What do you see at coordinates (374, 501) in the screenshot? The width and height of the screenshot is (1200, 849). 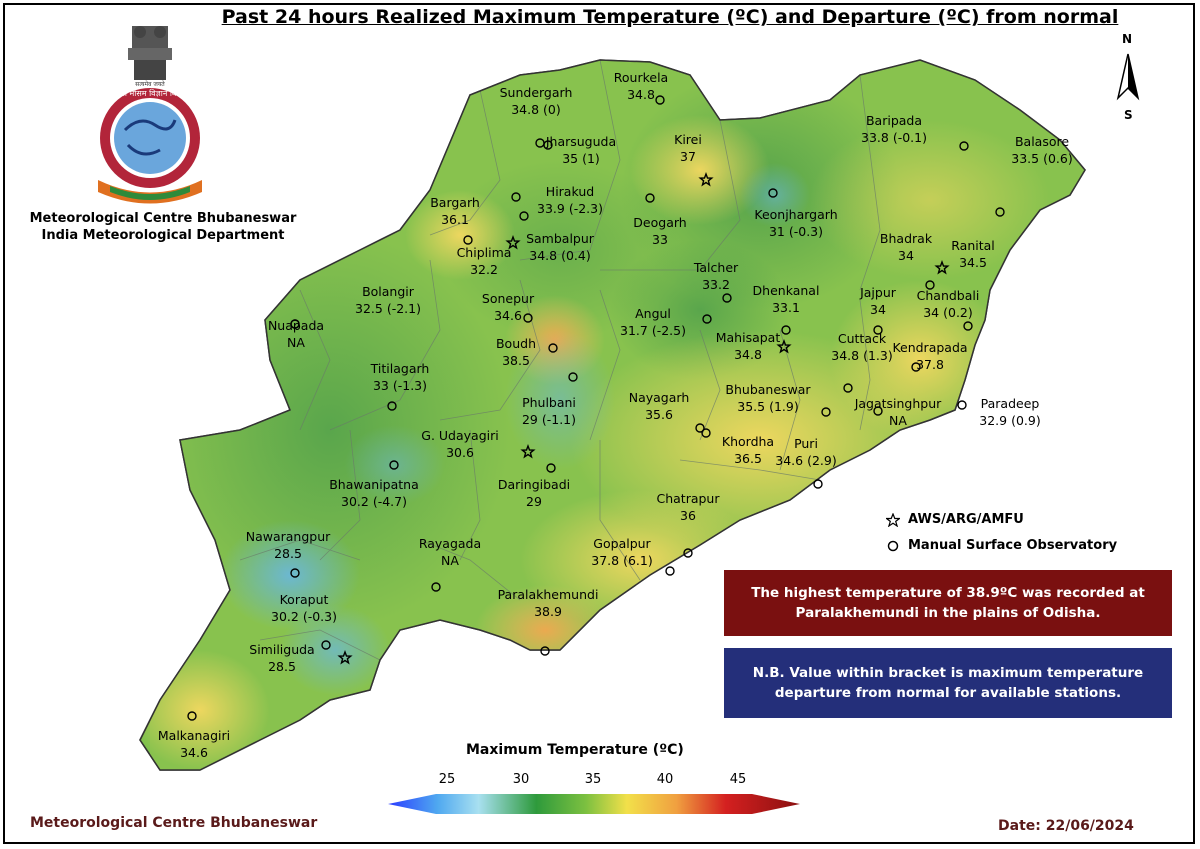 I see `station-value: 30.2 (-4.7)` at bounding box center [374, 501].